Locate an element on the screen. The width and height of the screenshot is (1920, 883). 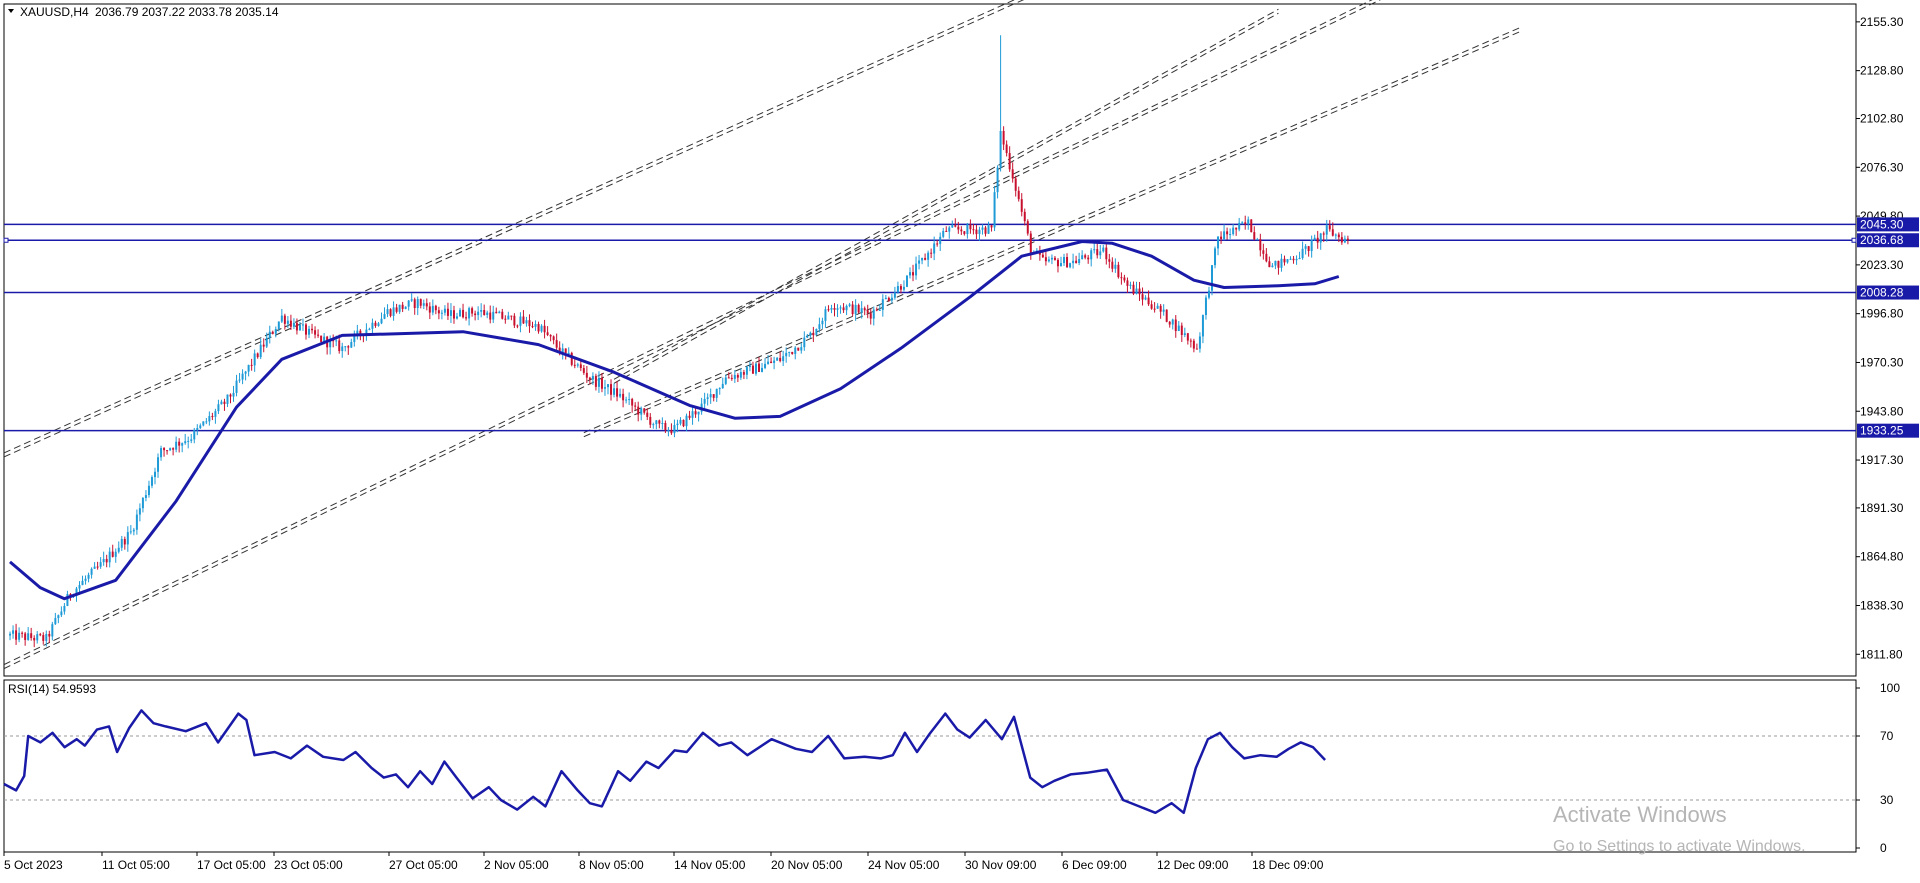
level-tag-label: 2036.68 is located at coordinates (1882, 240).